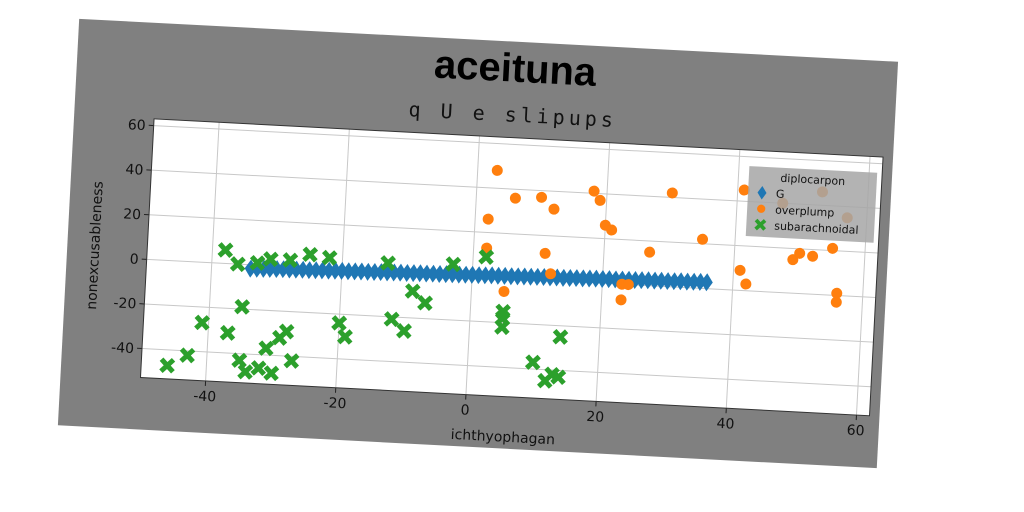 The image size is (1024, 512). I want to click on y-tick-label: 0, so click(134, 259).